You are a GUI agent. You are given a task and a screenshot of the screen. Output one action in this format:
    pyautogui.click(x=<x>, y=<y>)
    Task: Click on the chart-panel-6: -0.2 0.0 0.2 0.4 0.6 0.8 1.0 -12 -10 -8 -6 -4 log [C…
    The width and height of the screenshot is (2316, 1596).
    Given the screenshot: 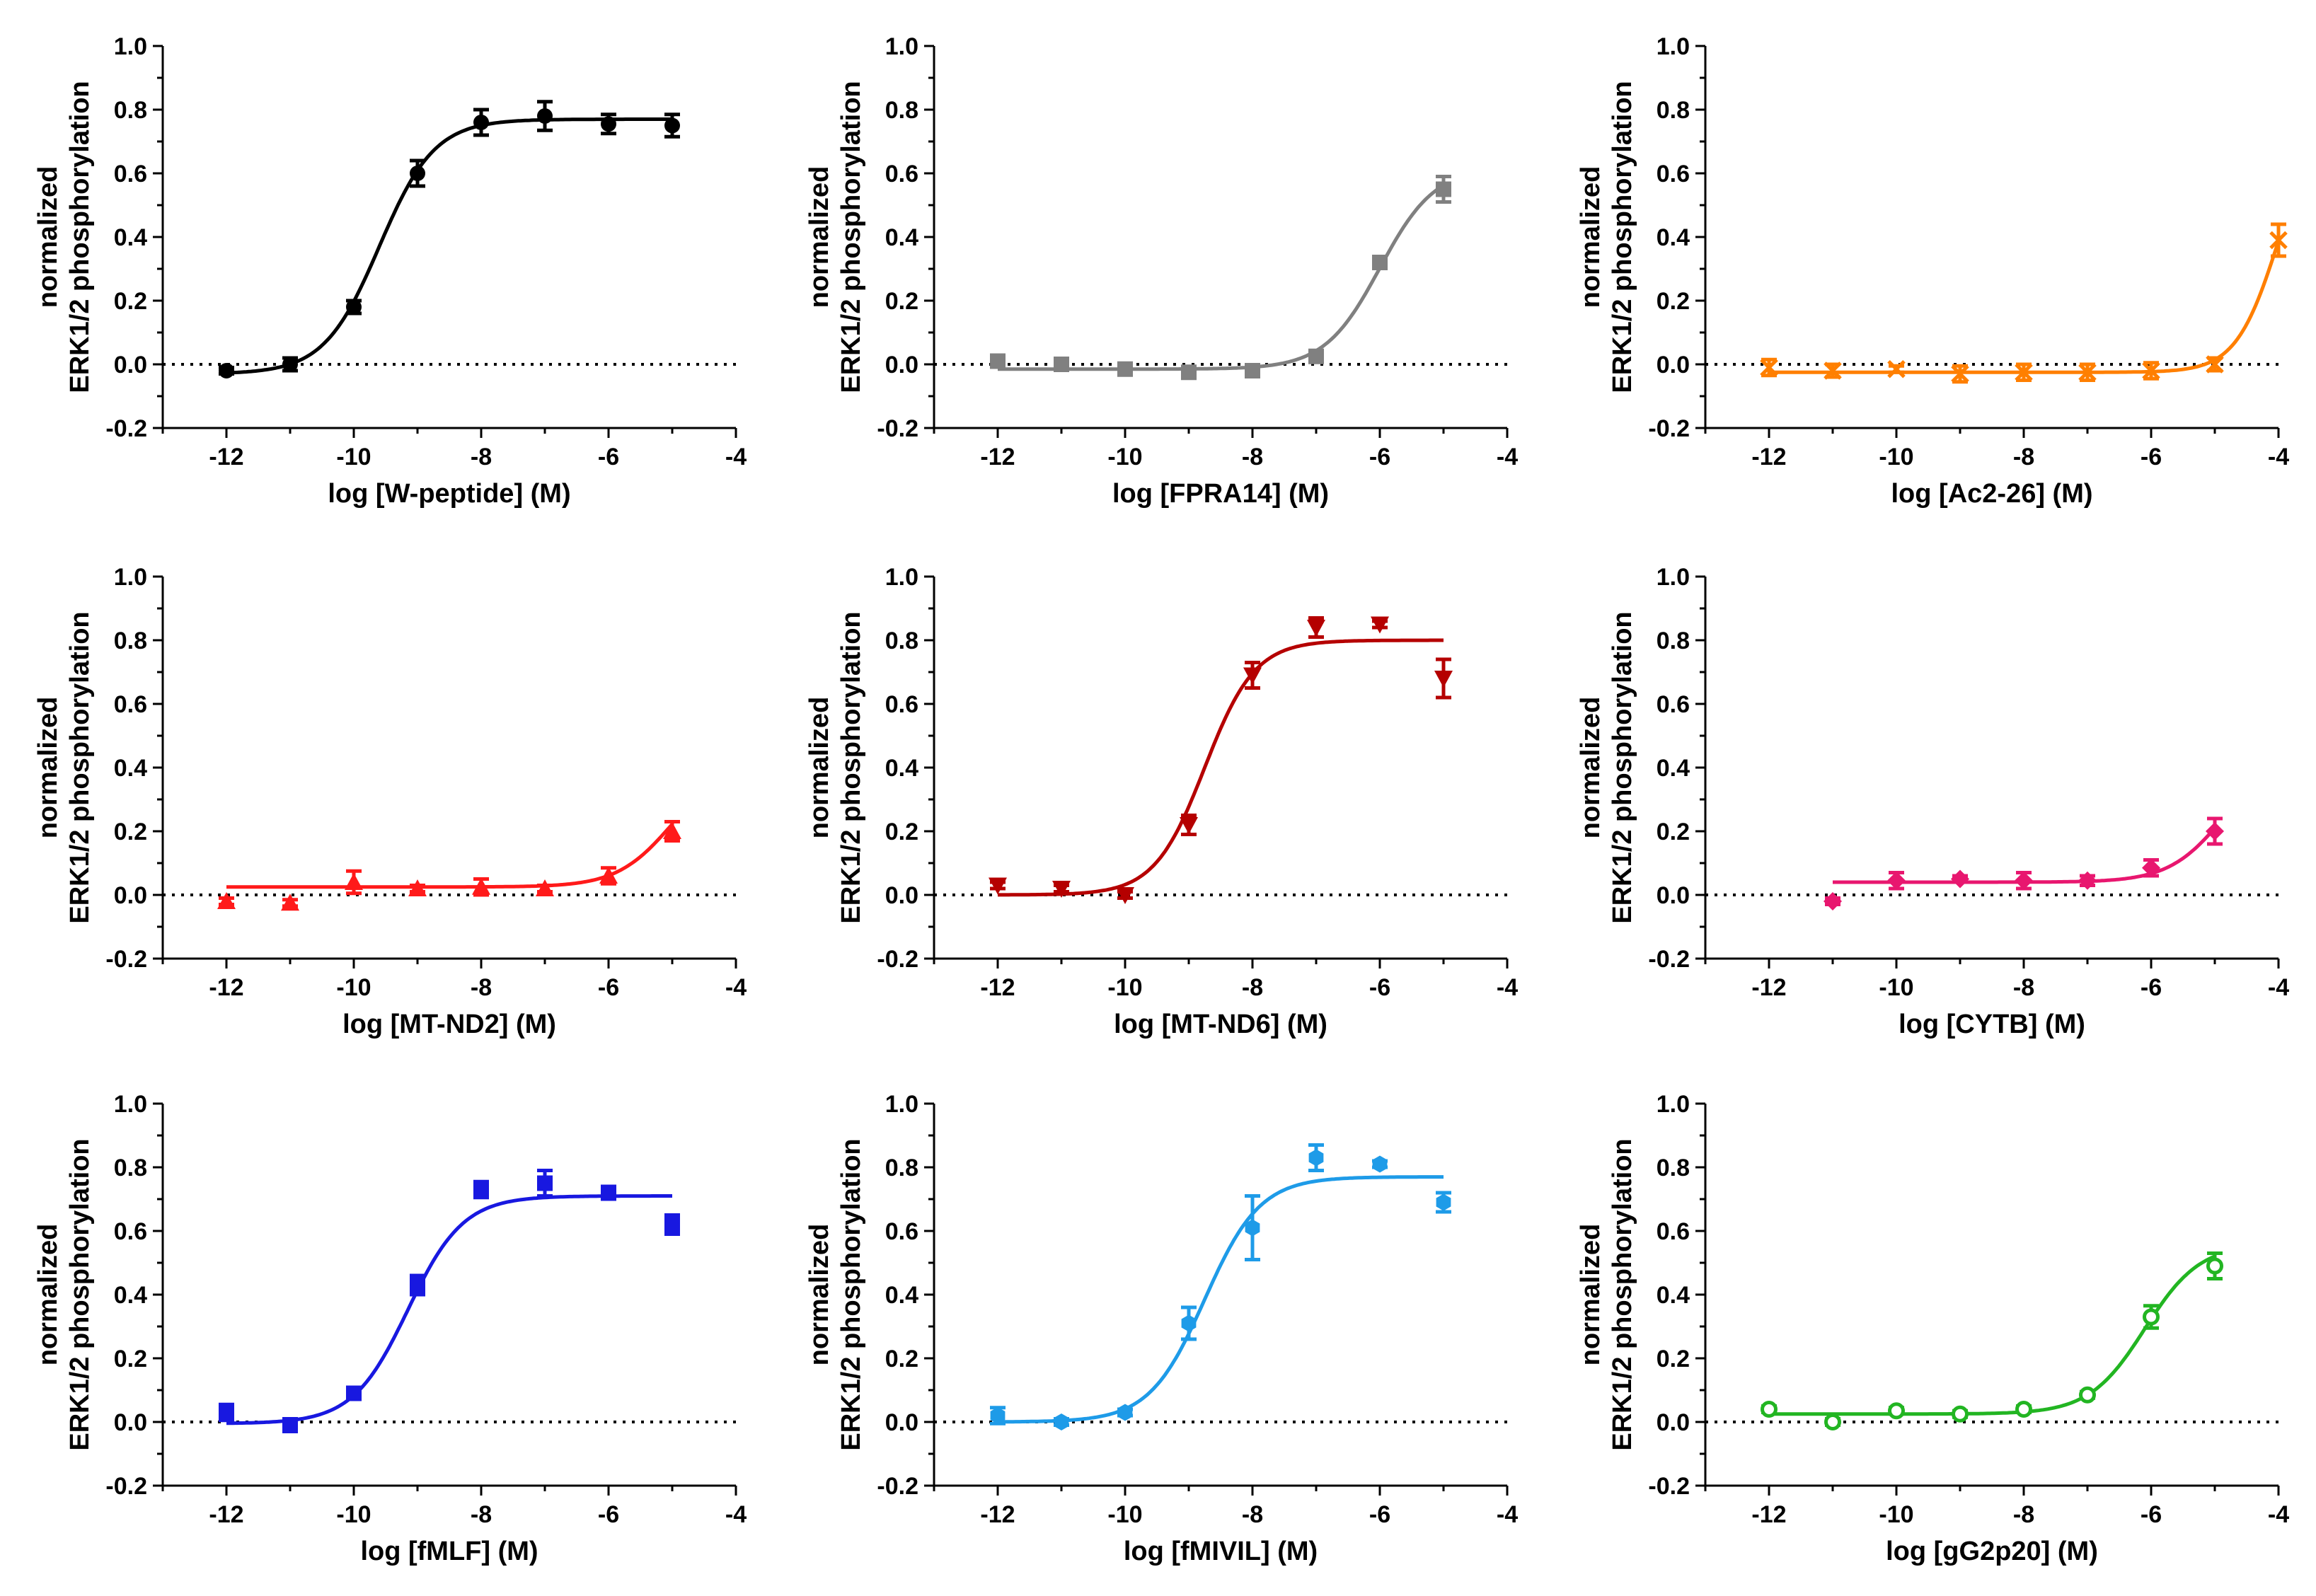 What is the action you would take?
    pyautogui.click(x=1932, y=801)
    